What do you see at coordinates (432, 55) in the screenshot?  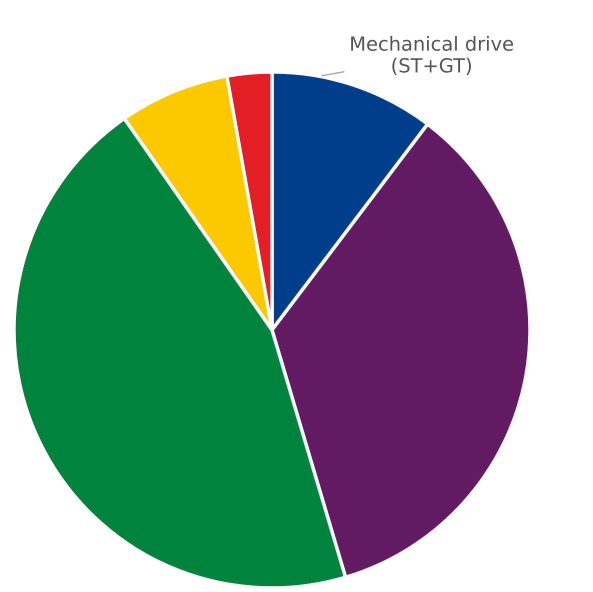 I see `slice-label: Mechanical drive (ST+GT)` at bounding box center [432, 55].